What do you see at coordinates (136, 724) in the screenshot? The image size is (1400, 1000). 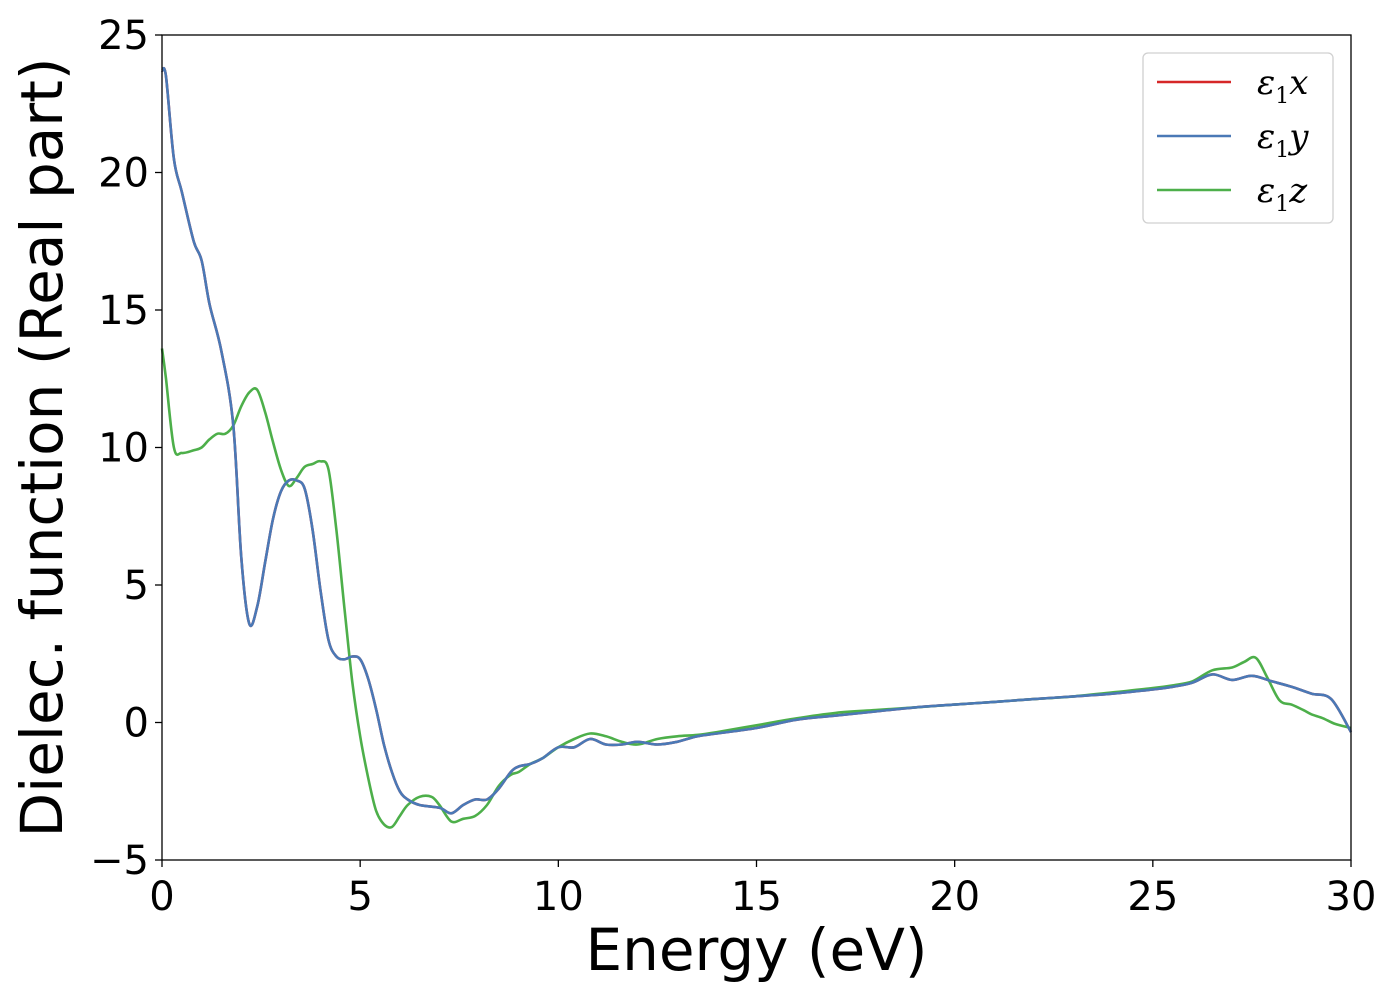 I see `y-tick-label: 0` at bounding box center [136, 724].